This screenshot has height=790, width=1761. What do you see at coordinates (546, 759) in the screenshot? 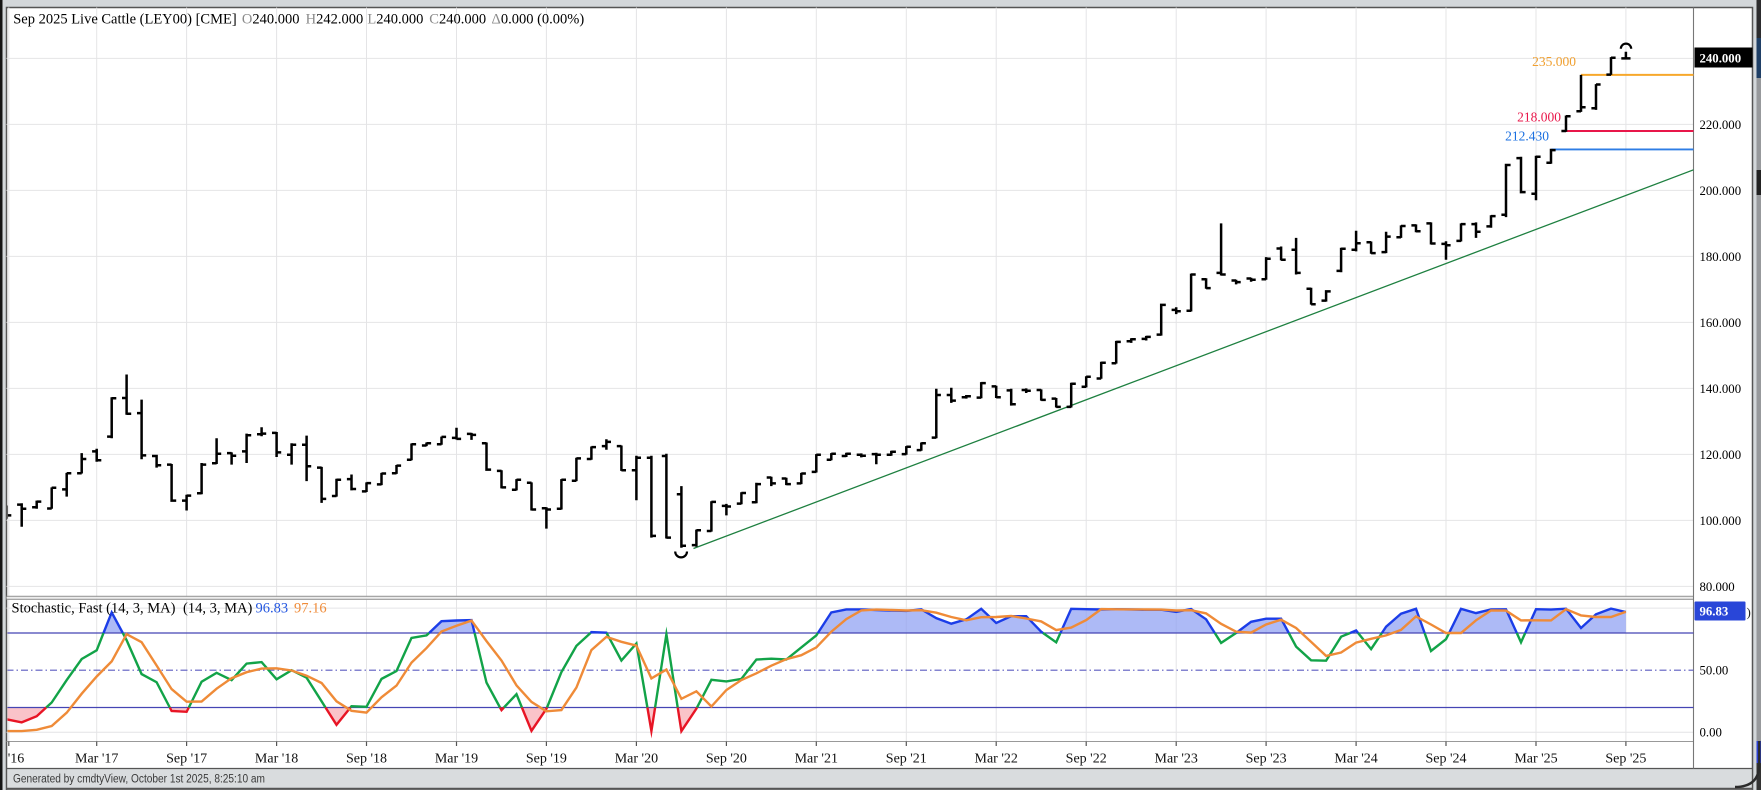
I see `svg-text: Sep '19` at bounding box center [546, 759].